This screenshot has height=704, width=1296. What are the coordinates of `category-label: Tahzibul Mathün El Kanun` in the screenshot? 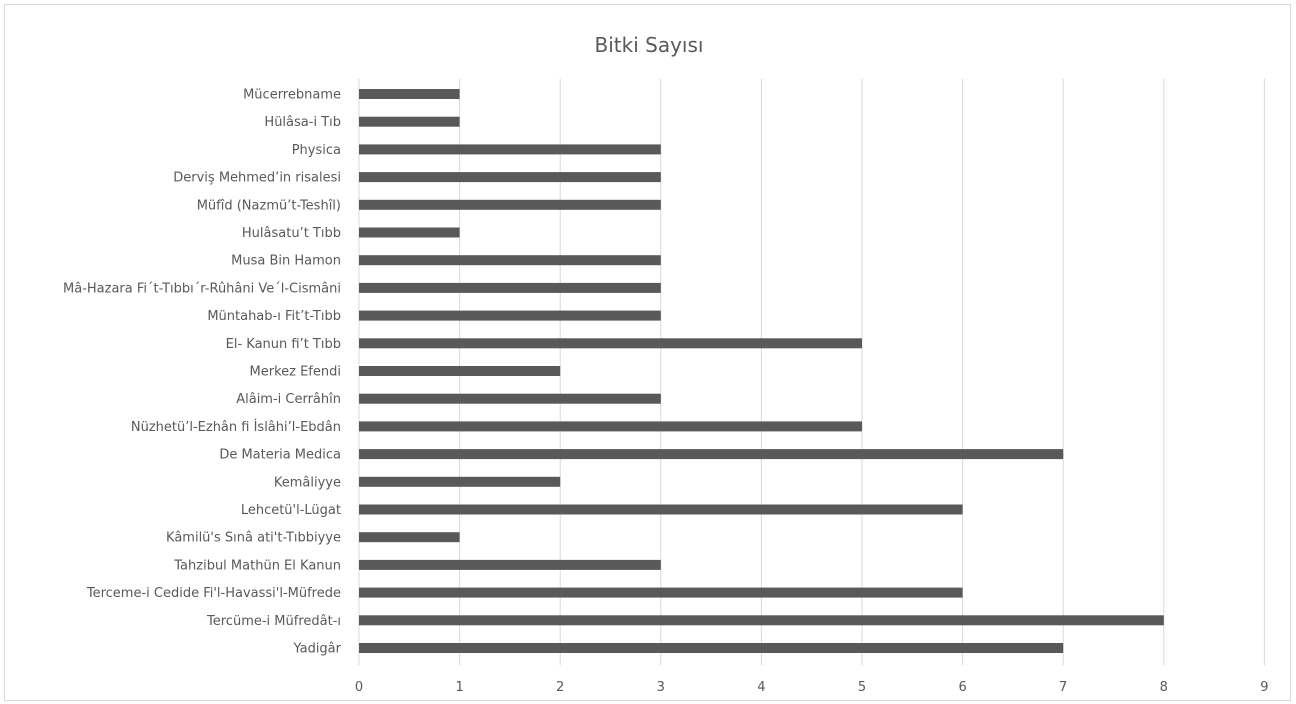 It's located at (257, 565).